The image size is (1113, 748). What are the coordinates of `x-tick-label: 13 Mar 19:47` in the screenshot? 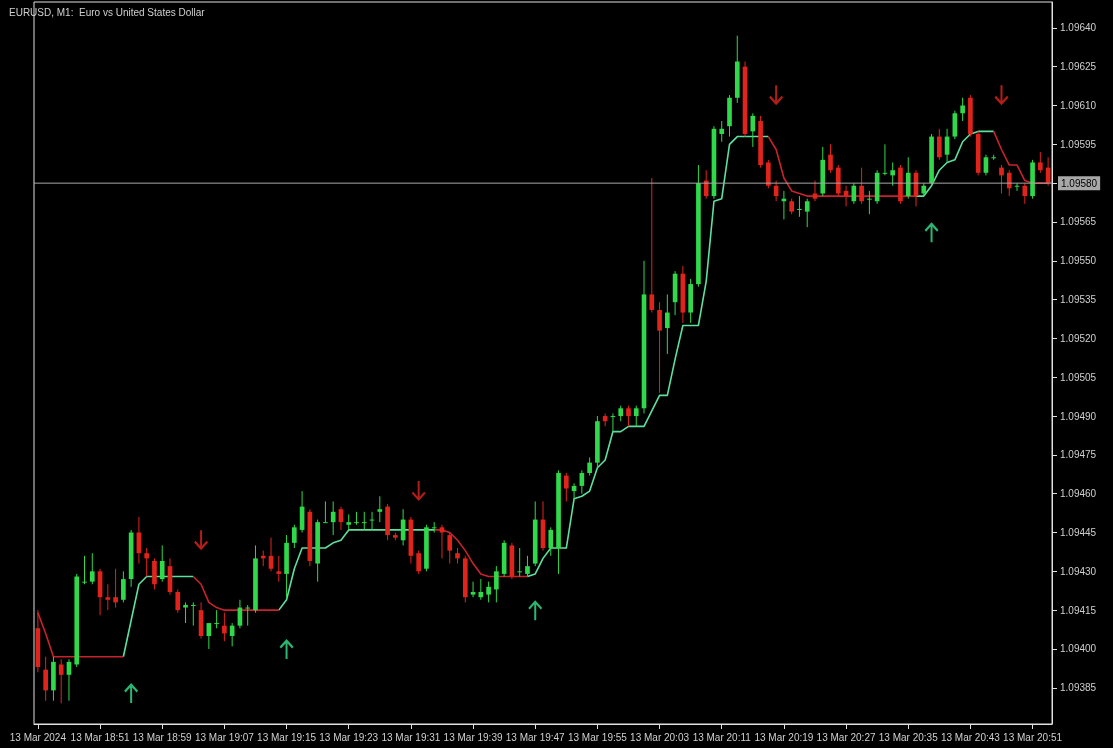 It's located at (535, 737).